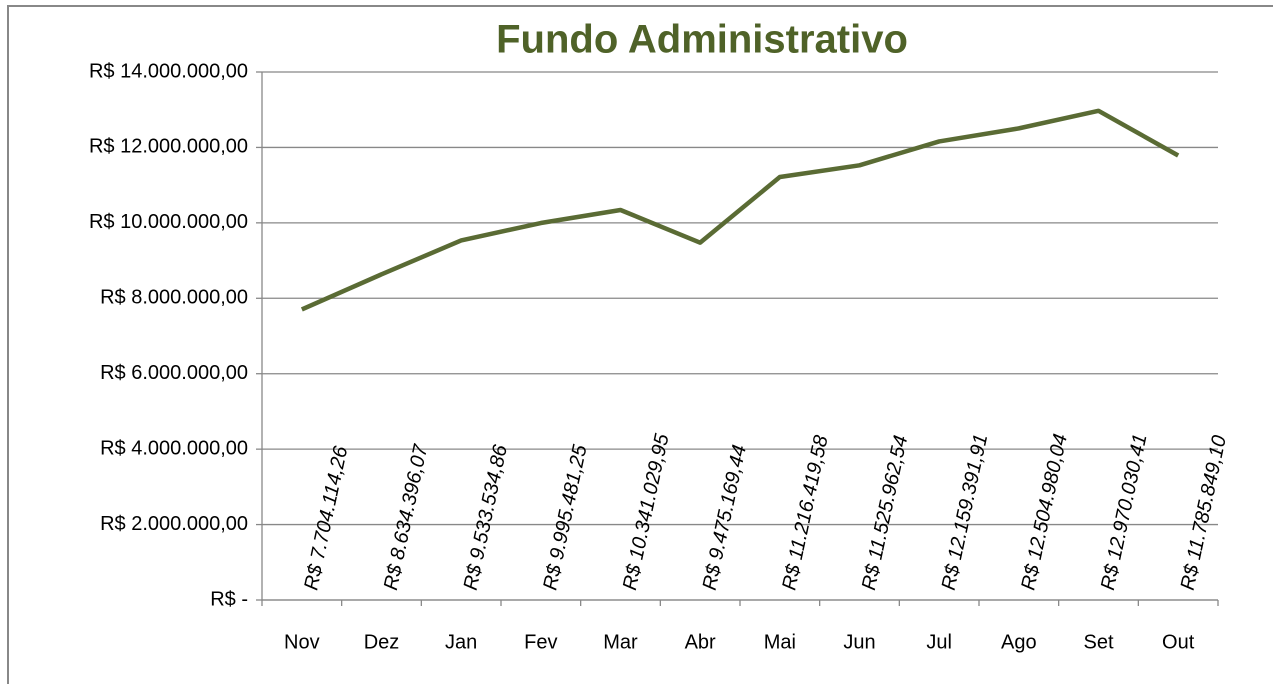  I want to click on y-tick-label: R$ 2.000.000,00, so click(174, 524).